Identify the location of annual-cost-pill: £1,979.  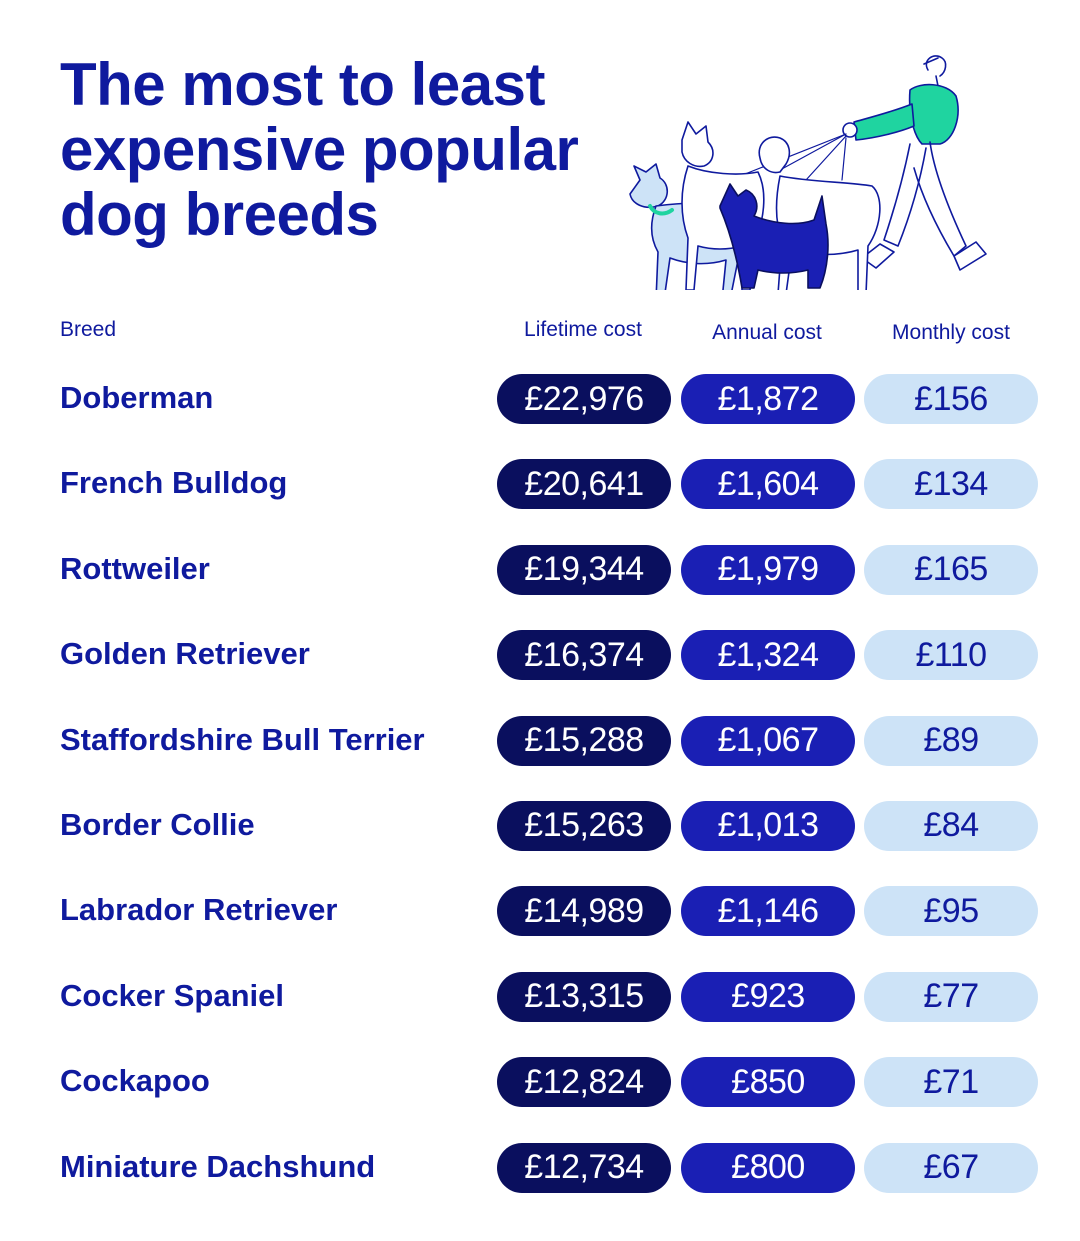
(768, 569).